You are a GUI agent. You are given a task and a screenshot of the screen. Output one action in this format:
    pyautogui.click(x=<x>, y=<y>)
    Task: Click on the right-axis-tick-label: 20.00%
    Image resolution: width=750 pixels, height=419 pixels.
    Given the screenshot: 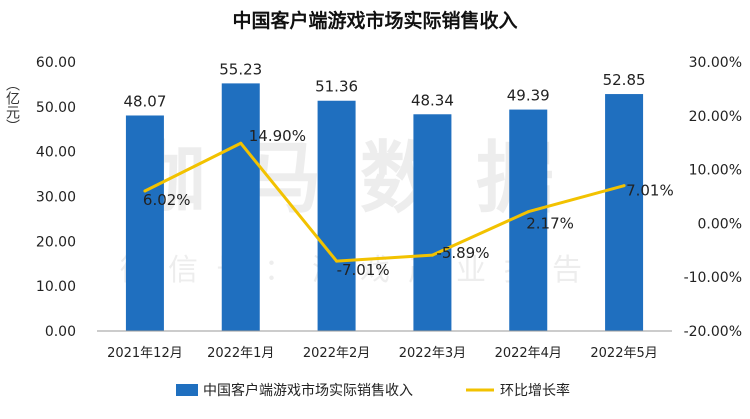 What is the action you would take?
    pyautogui.click(x=715, y=117)
    